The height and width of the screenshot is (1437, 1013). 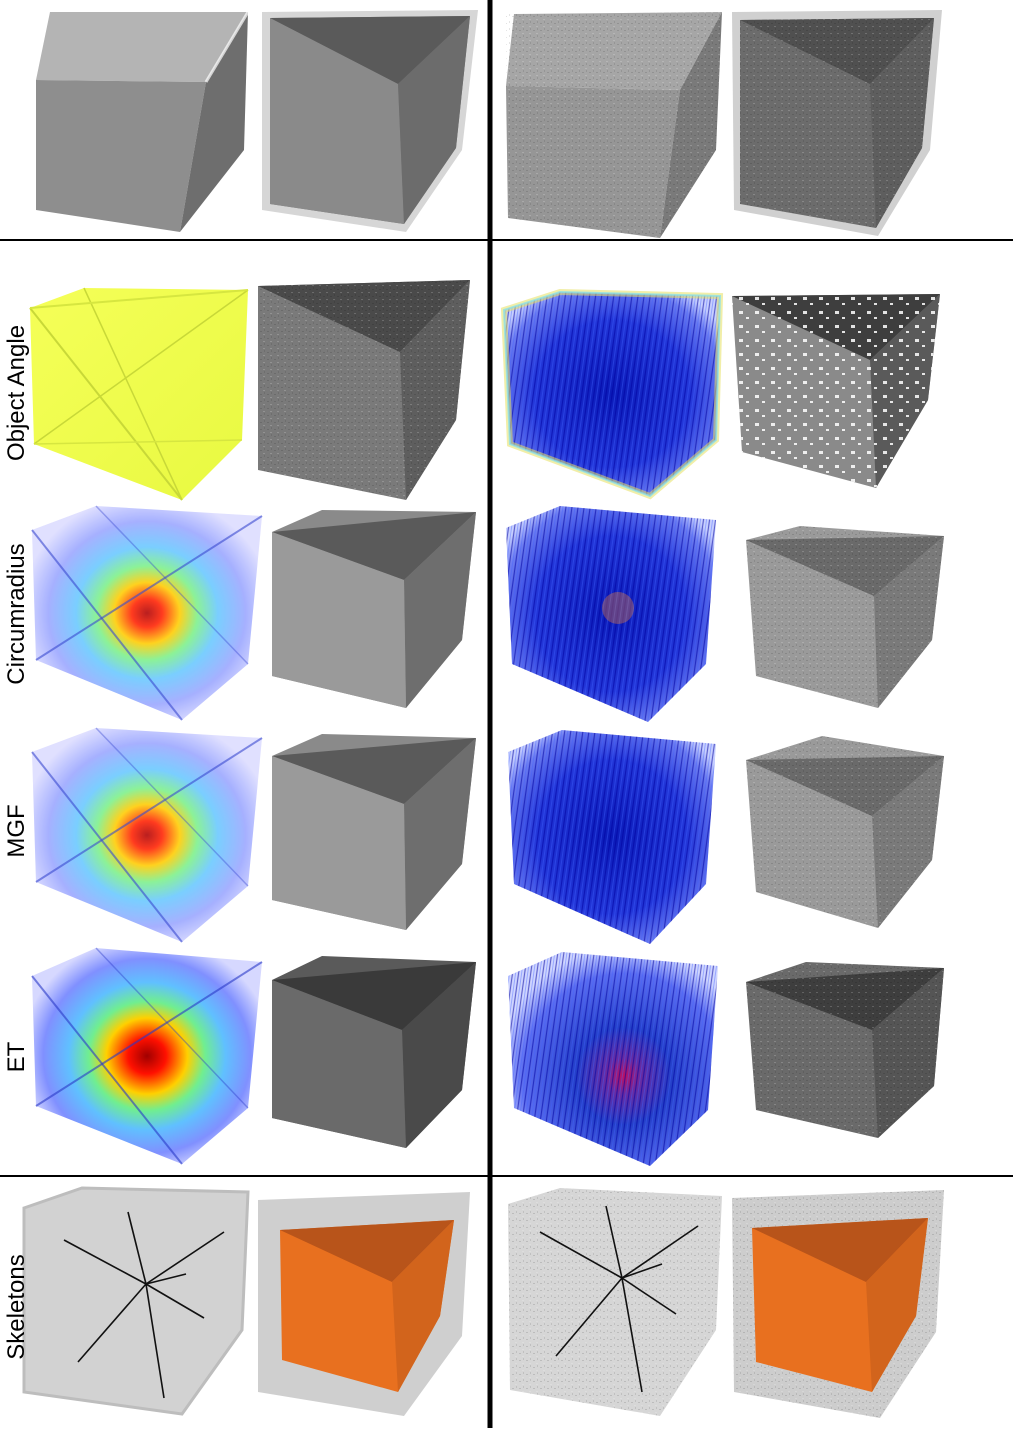 What do you see at coordinates (612, 394) in the screenshot?
I see `object-angle-noisy-colormap-cube` at bounding box center [612, 394].